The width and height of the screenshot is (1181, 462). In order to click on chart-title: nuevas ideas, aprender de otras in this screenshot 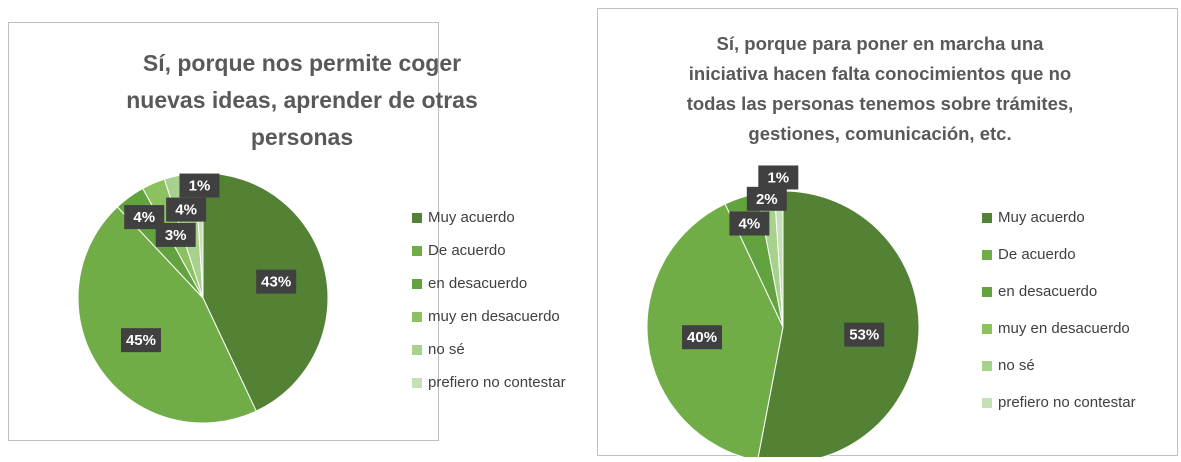, I will do `click(302, 100)`.